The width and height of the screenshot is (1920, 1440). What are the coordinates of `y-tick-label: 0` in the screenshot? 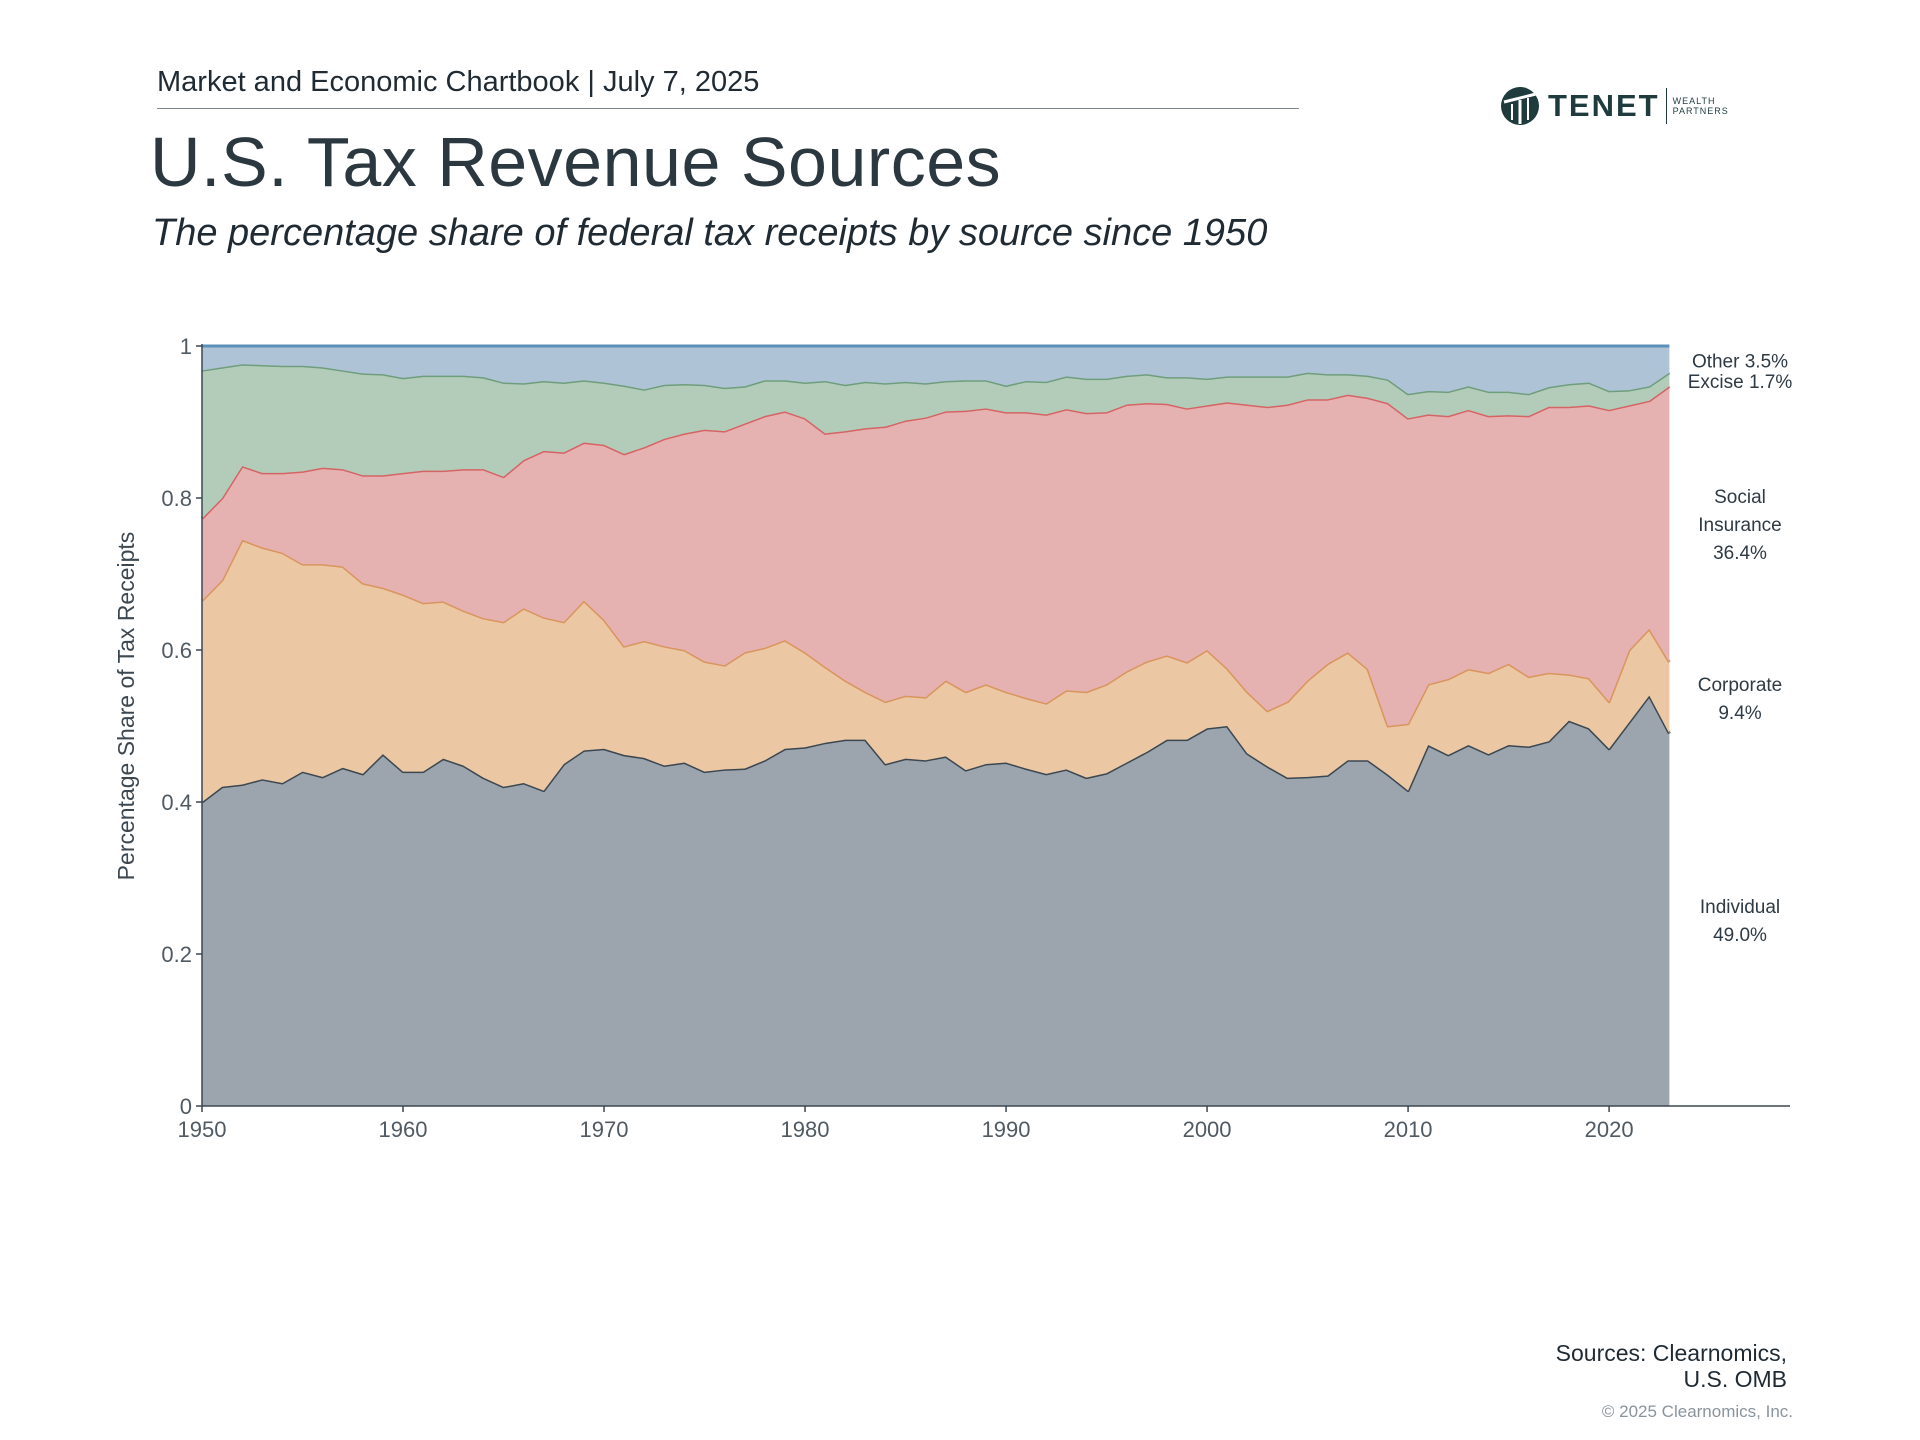 It's located at (186, 1106).